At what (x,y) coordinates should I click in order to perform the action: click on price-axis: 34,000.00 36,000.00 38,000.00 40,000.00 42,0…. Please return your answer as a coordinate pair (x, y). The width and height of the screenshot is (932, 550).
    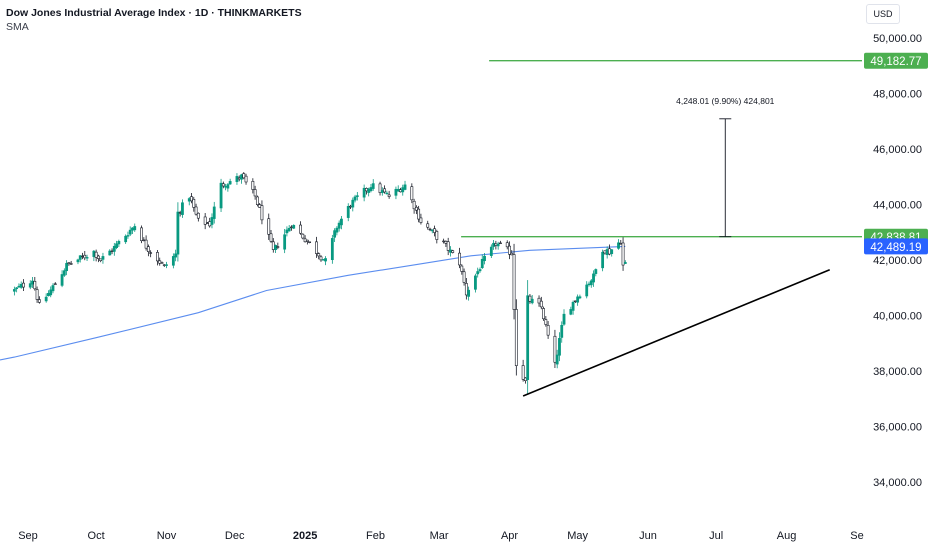
    Looking at the image, I should click on (897, 261).